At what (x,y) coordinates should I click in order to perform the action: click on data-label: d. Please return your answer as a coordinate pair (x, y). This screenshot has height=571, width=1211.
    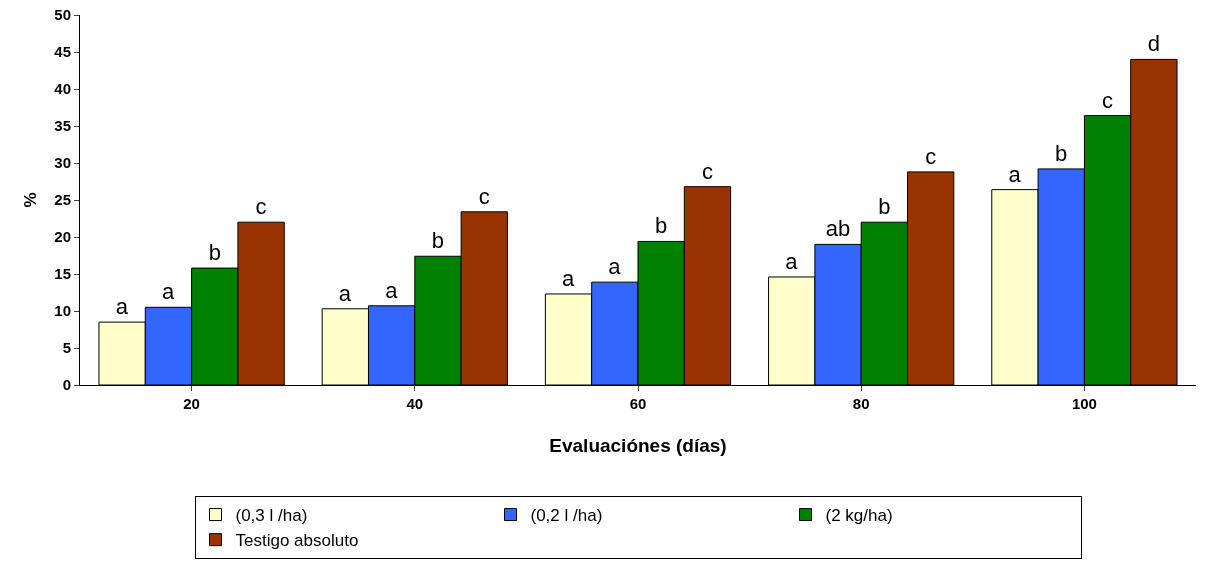
    Looking at the image, I should click on (1153, 44).